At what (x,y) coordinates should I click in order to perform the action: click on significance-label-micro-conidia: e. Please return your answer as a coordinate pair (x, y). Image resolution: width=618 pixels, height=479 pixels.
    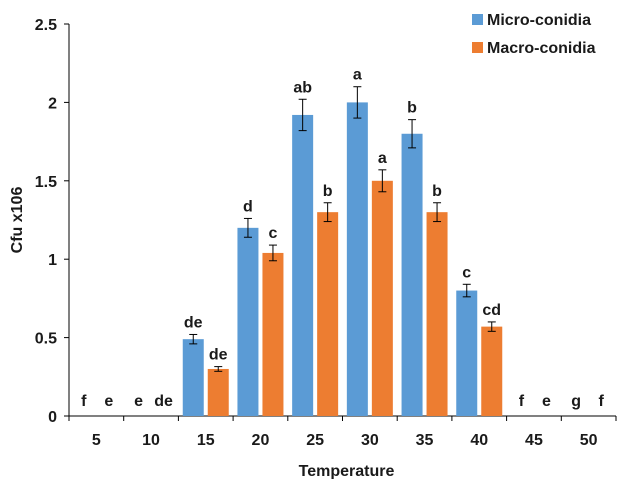
    Looking at the image, I should click on (138, 401).